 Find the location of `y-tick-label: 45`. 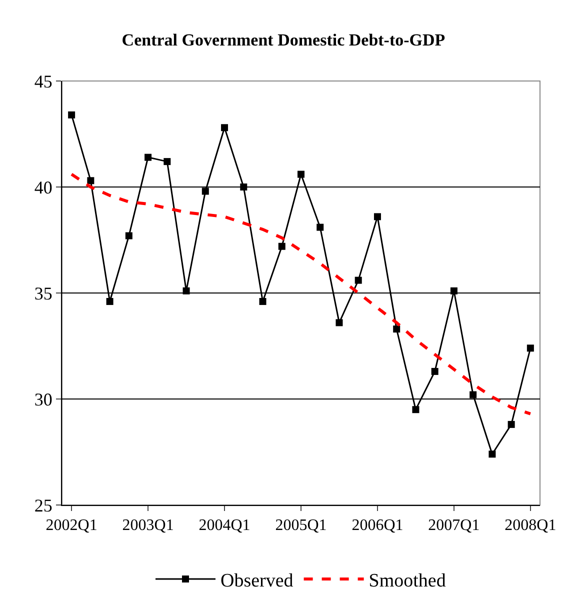

y-tick-label: 45 is located at coordinates (43, 81).